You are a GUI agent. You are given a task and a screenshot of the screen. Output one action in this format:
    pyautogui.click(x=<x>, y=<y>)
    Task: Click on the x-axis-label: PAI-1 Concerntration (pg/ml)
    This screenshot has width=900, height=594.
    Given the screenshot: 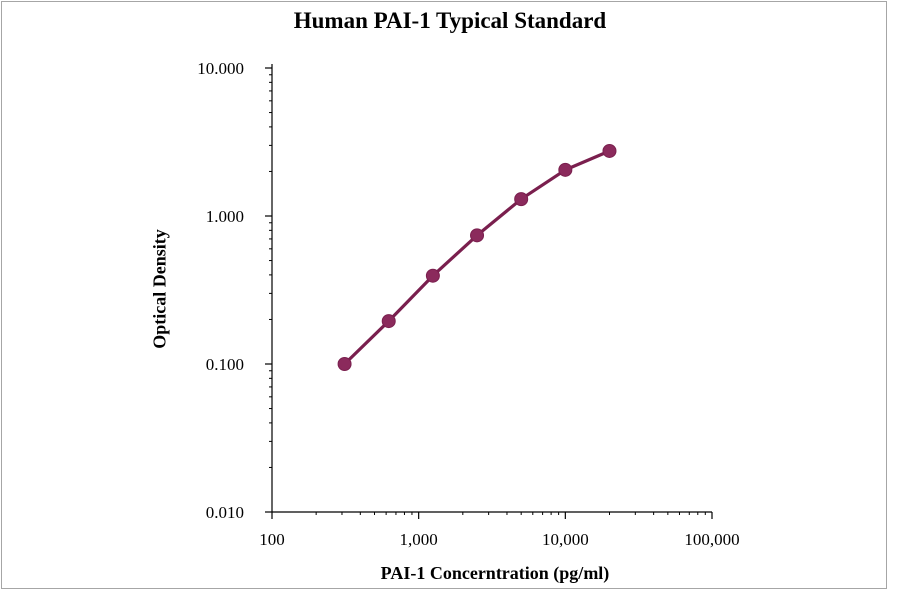 What is the action you would take?
    pyautogui.click(x=495, y=573)
    